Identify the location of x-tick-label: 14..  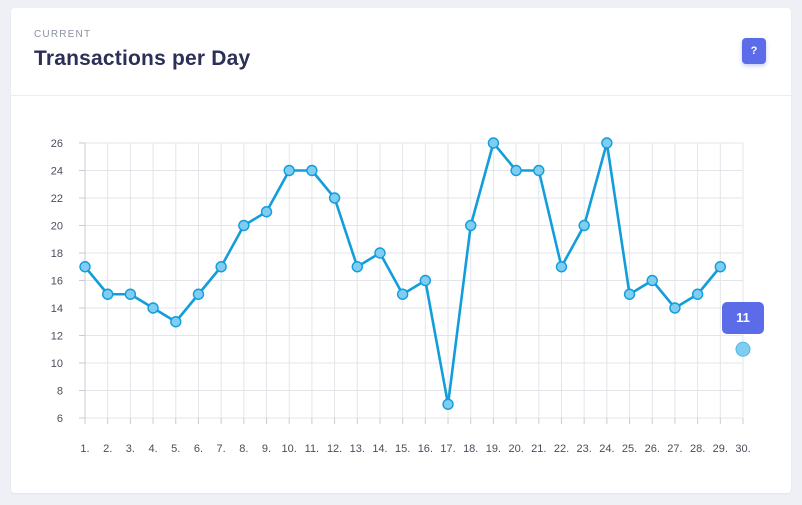
(379, 449).